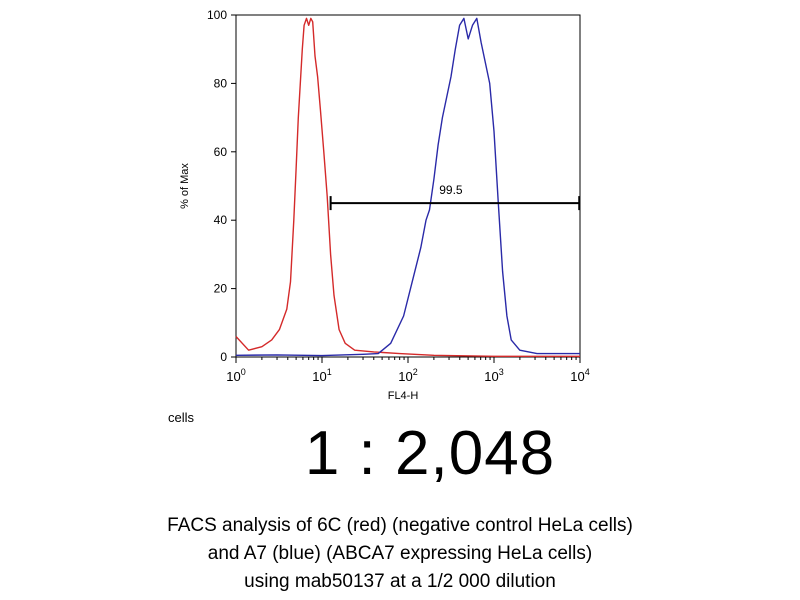 This screenshot has width=800, height=600. What do you see at coordinates (223, 357) in the screenshot?
I see `y-tick-label: 0` at bounding box center [223, 357].